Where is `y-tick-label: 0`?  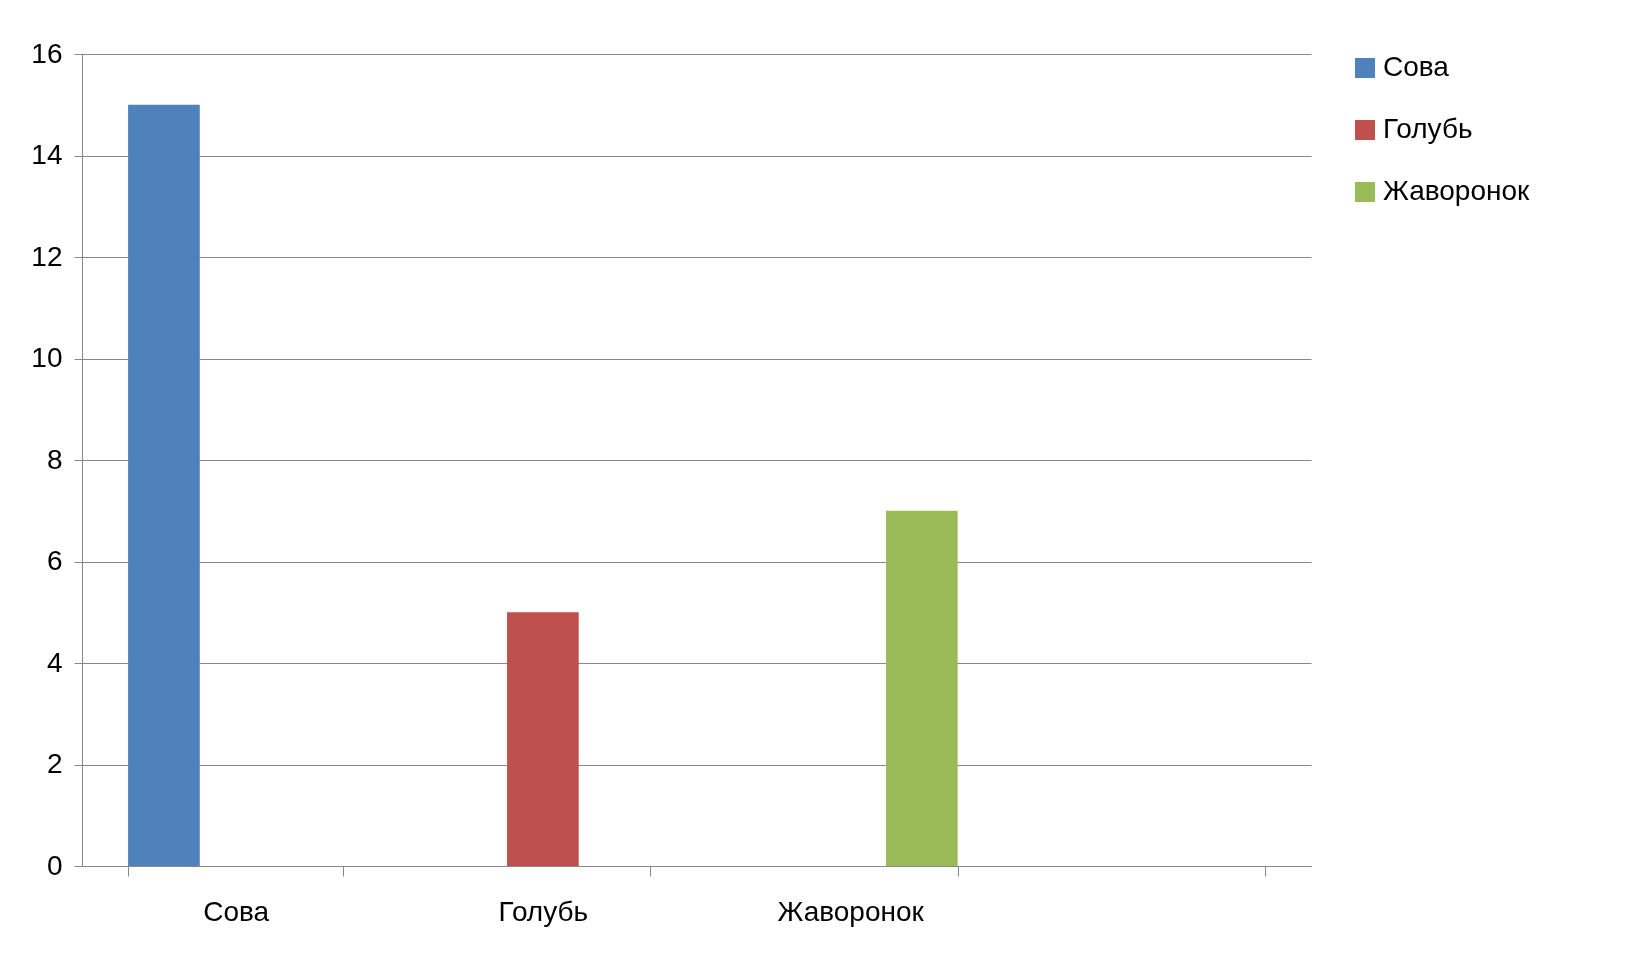 y-tick-label: 0 is located at coordinates (54, 865).